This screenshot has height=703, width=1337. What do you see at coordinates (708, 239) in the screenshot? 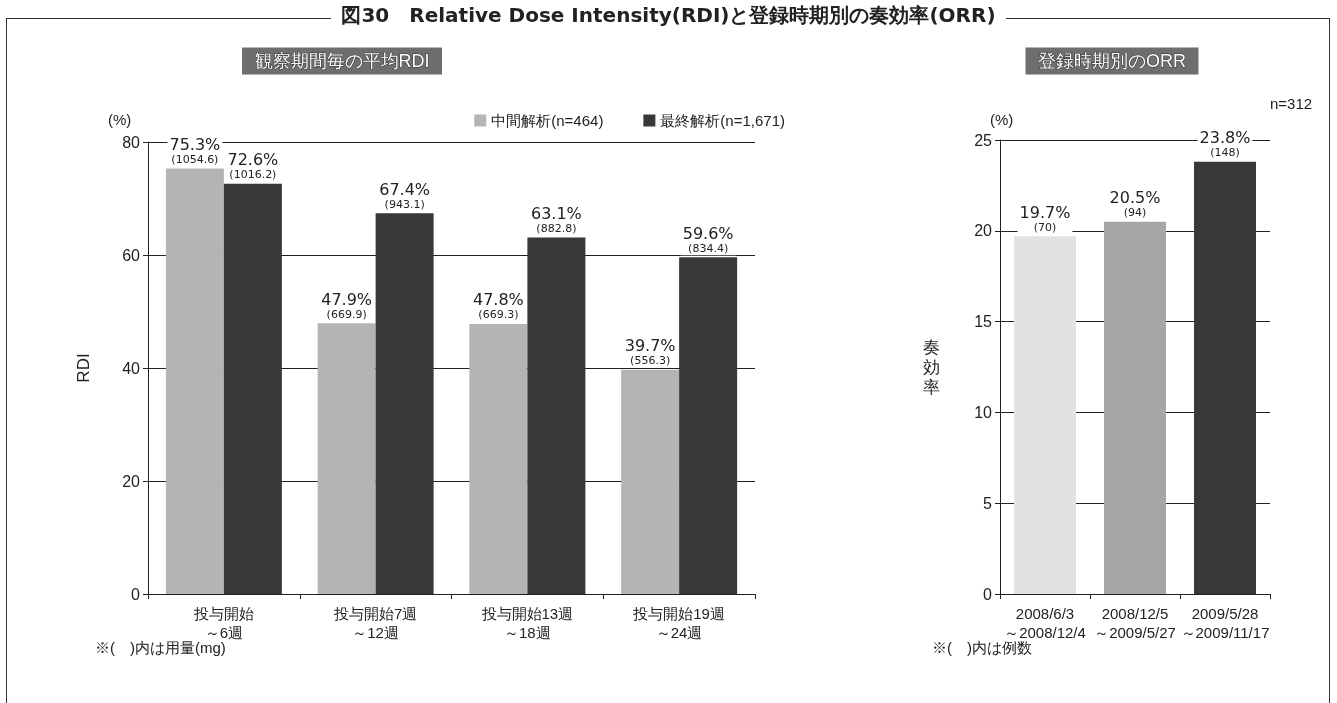
I see `data-label: 59.6% (834.4)` at bounding box center [708, 239].